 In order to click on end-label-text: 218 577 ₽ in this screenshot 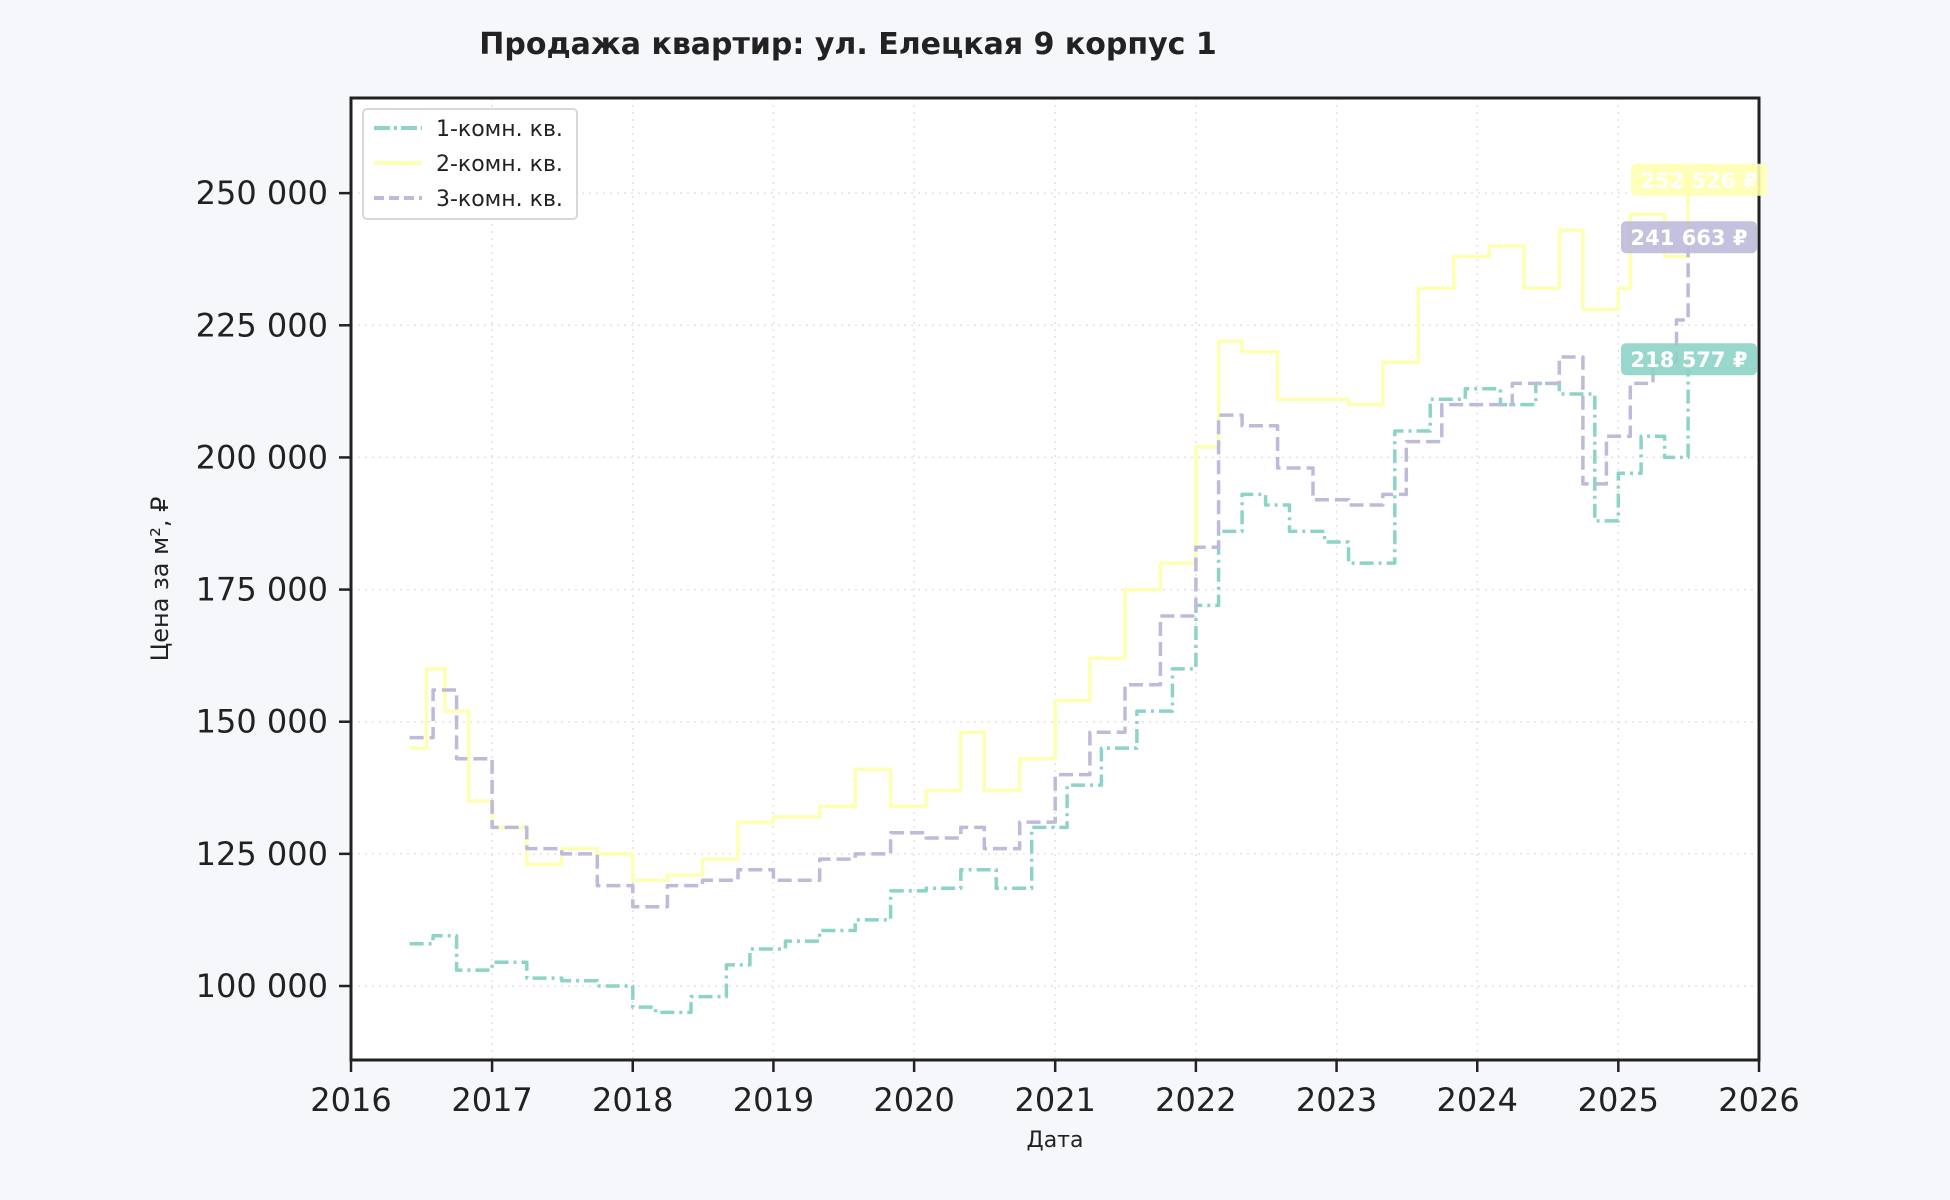, I will do `click(1689, 360)`.